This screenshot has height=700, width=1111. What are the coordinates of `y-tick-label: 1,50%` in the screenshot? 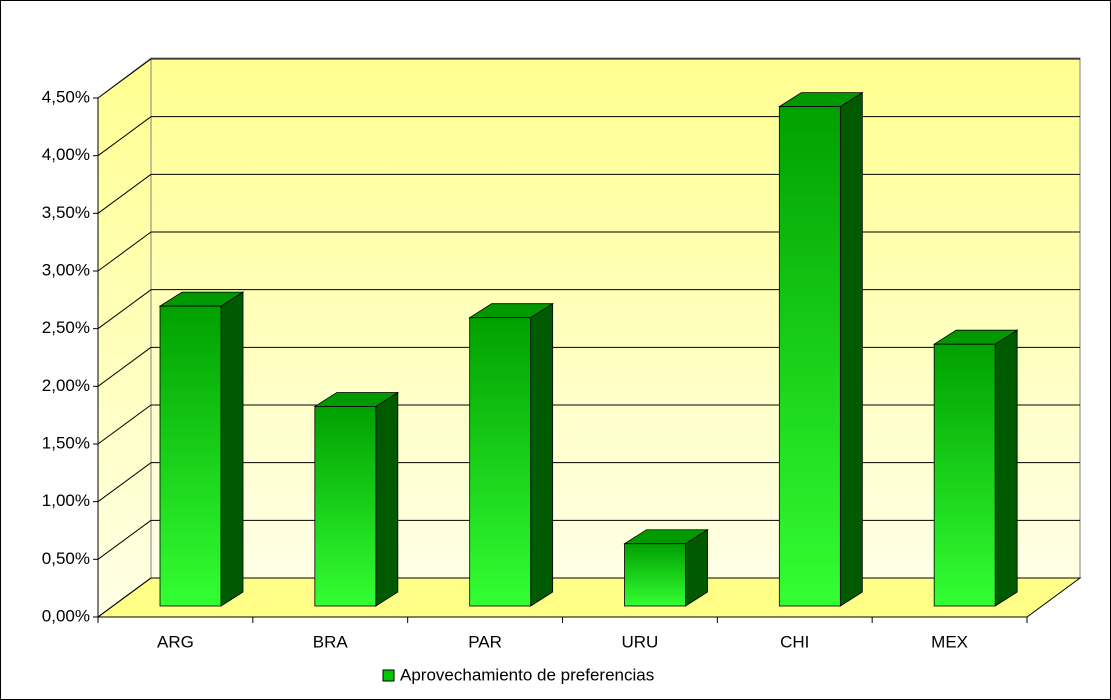 It's located at (66, 442).